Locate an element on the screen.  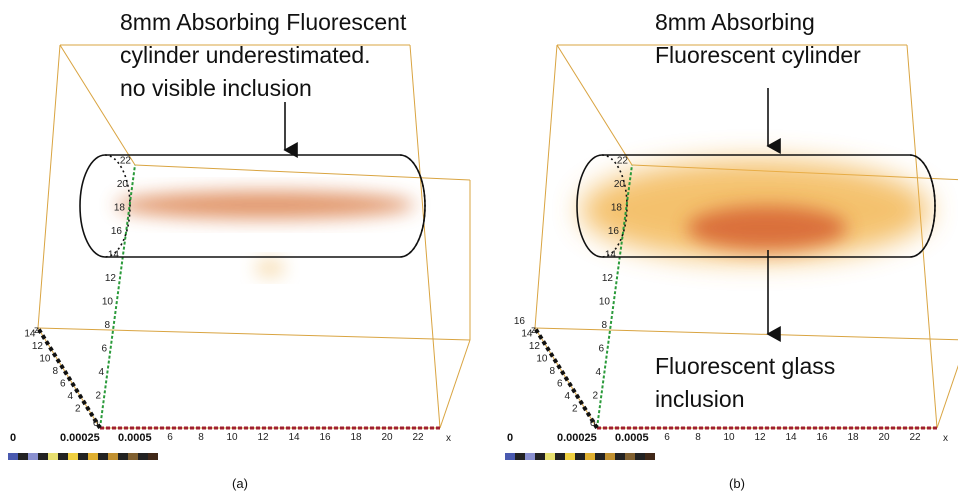
annotation: Fluorescent cylinder is located at coordinates (758, 55).